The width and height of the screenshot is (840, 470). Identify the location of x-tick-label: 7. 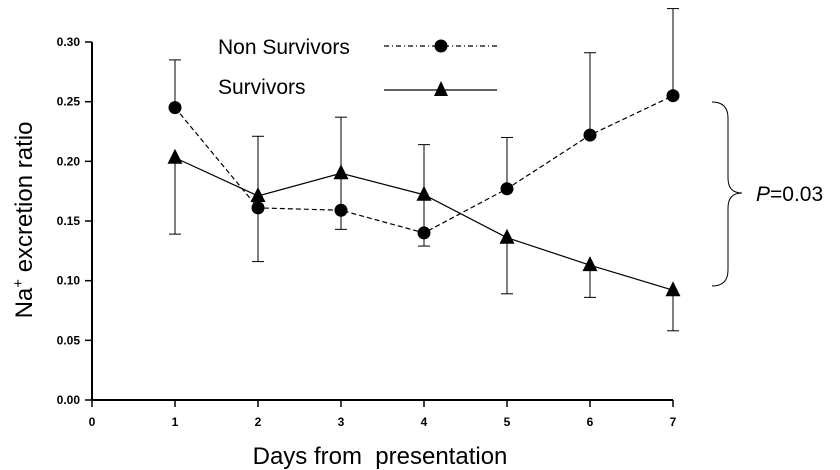
(673, 422).